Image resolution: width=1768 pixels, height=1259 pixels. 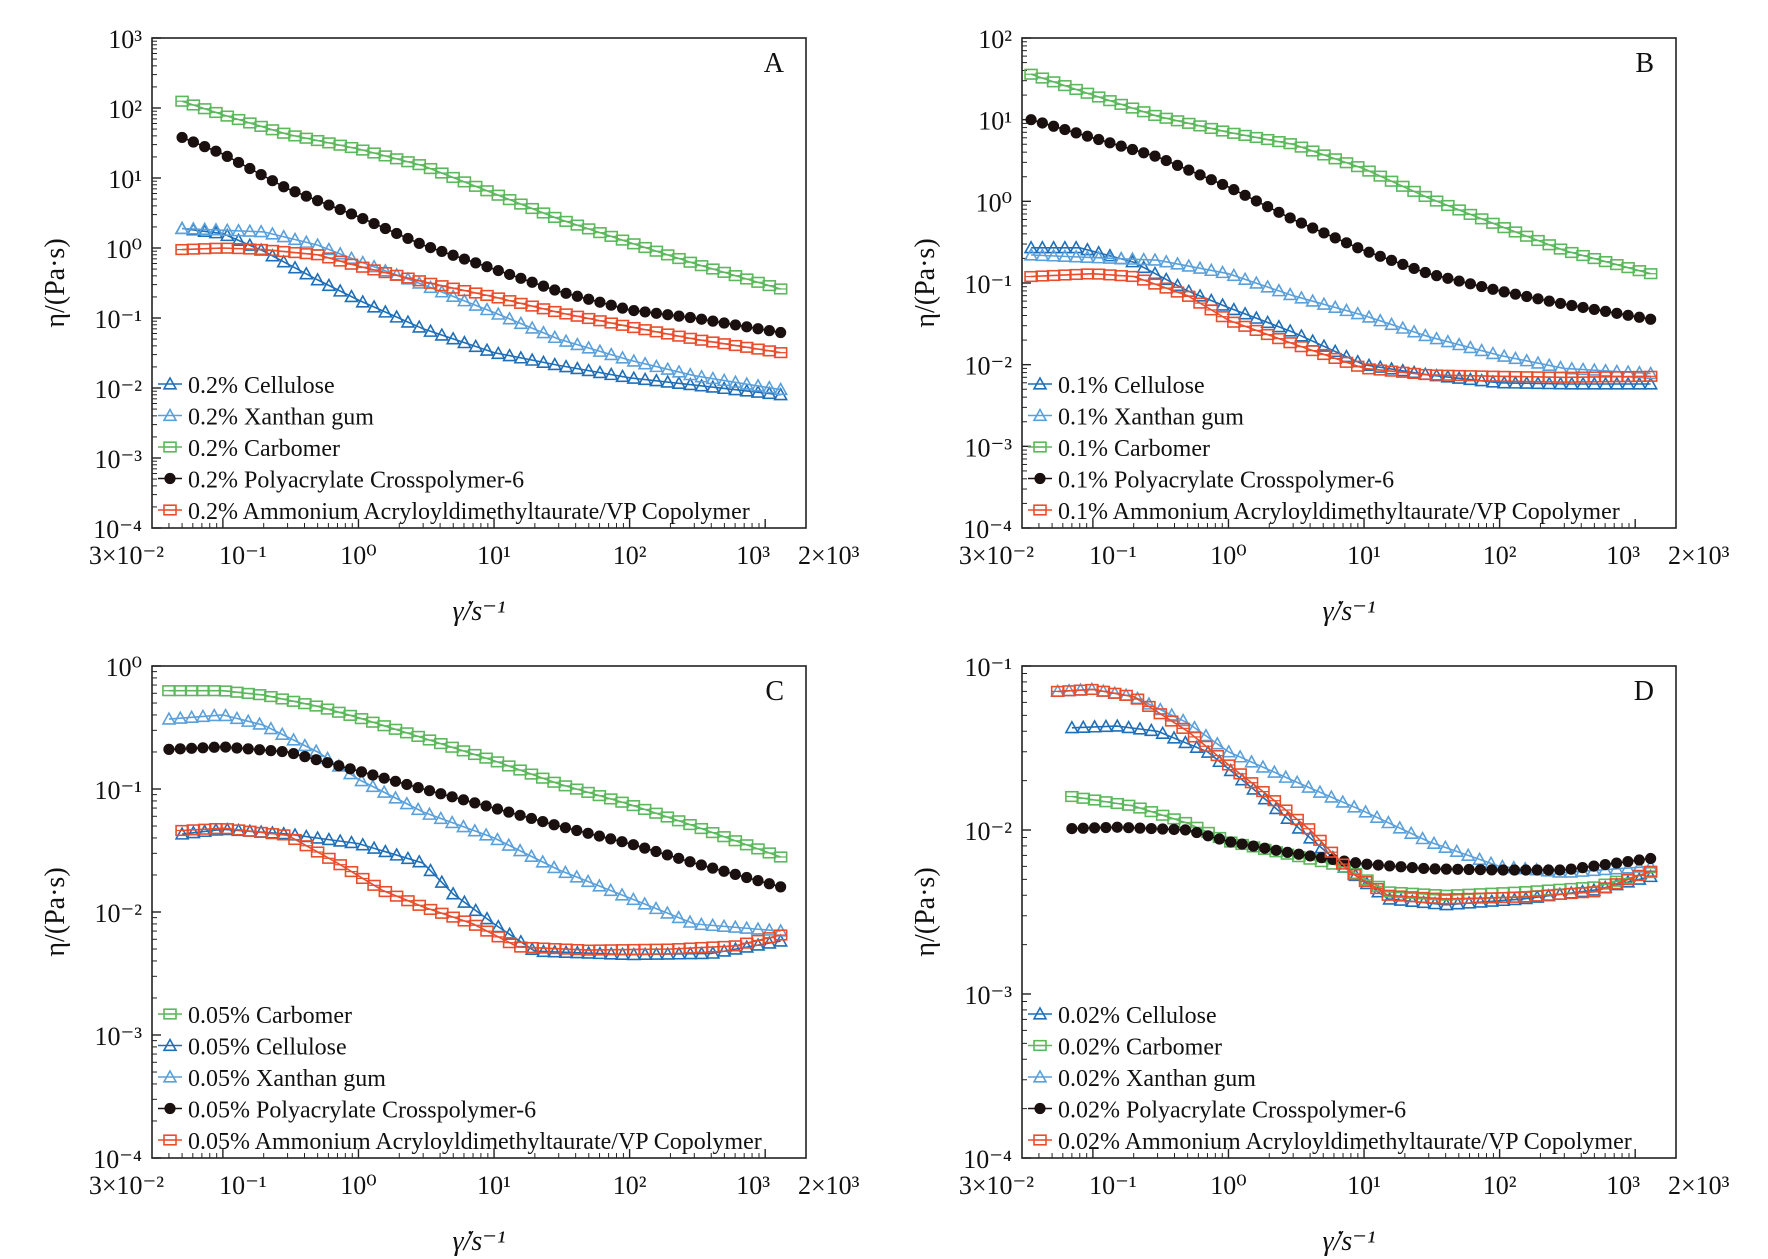 I want to click on legend-item: 0.02% Polyacrylate Crosspolymer-6, so click(x=1217, y=1111).